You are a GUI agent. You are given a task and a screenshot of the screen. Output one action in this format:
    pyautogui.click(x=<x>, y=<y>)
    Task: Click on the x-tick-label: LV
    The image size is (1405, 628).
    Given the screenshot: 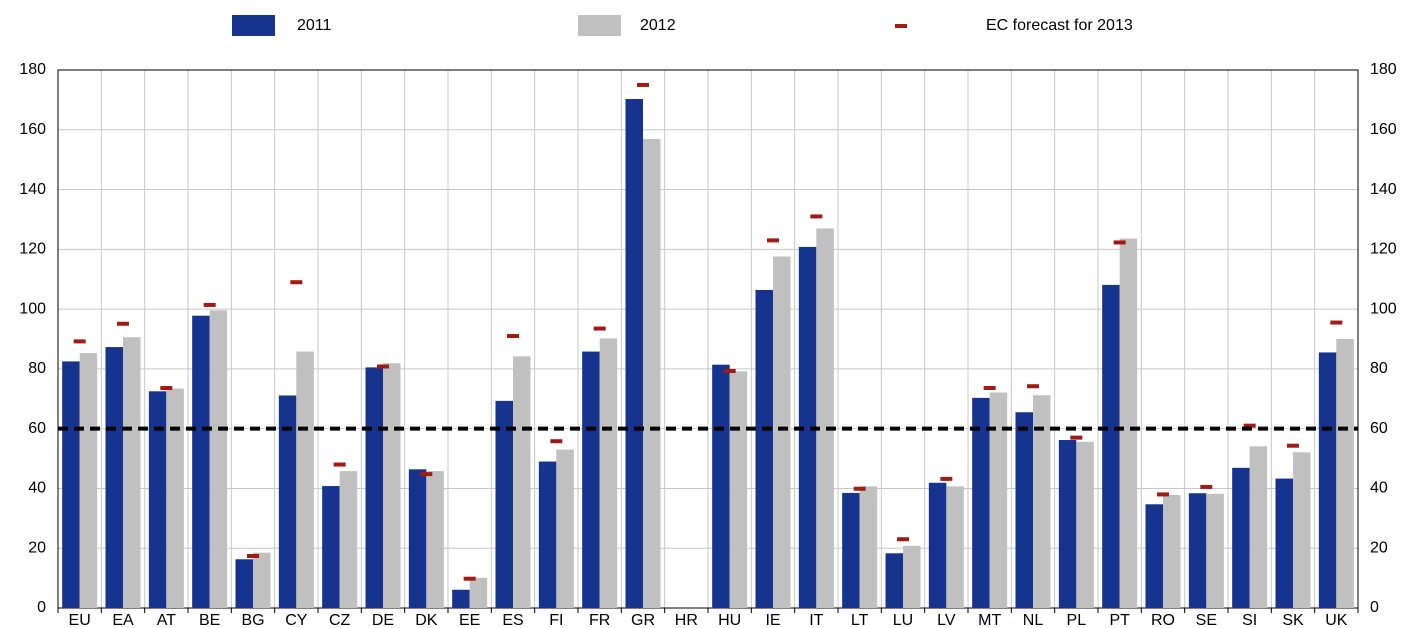 What is the action you would take?
    pyautogui.click(x=946, y=620)
    